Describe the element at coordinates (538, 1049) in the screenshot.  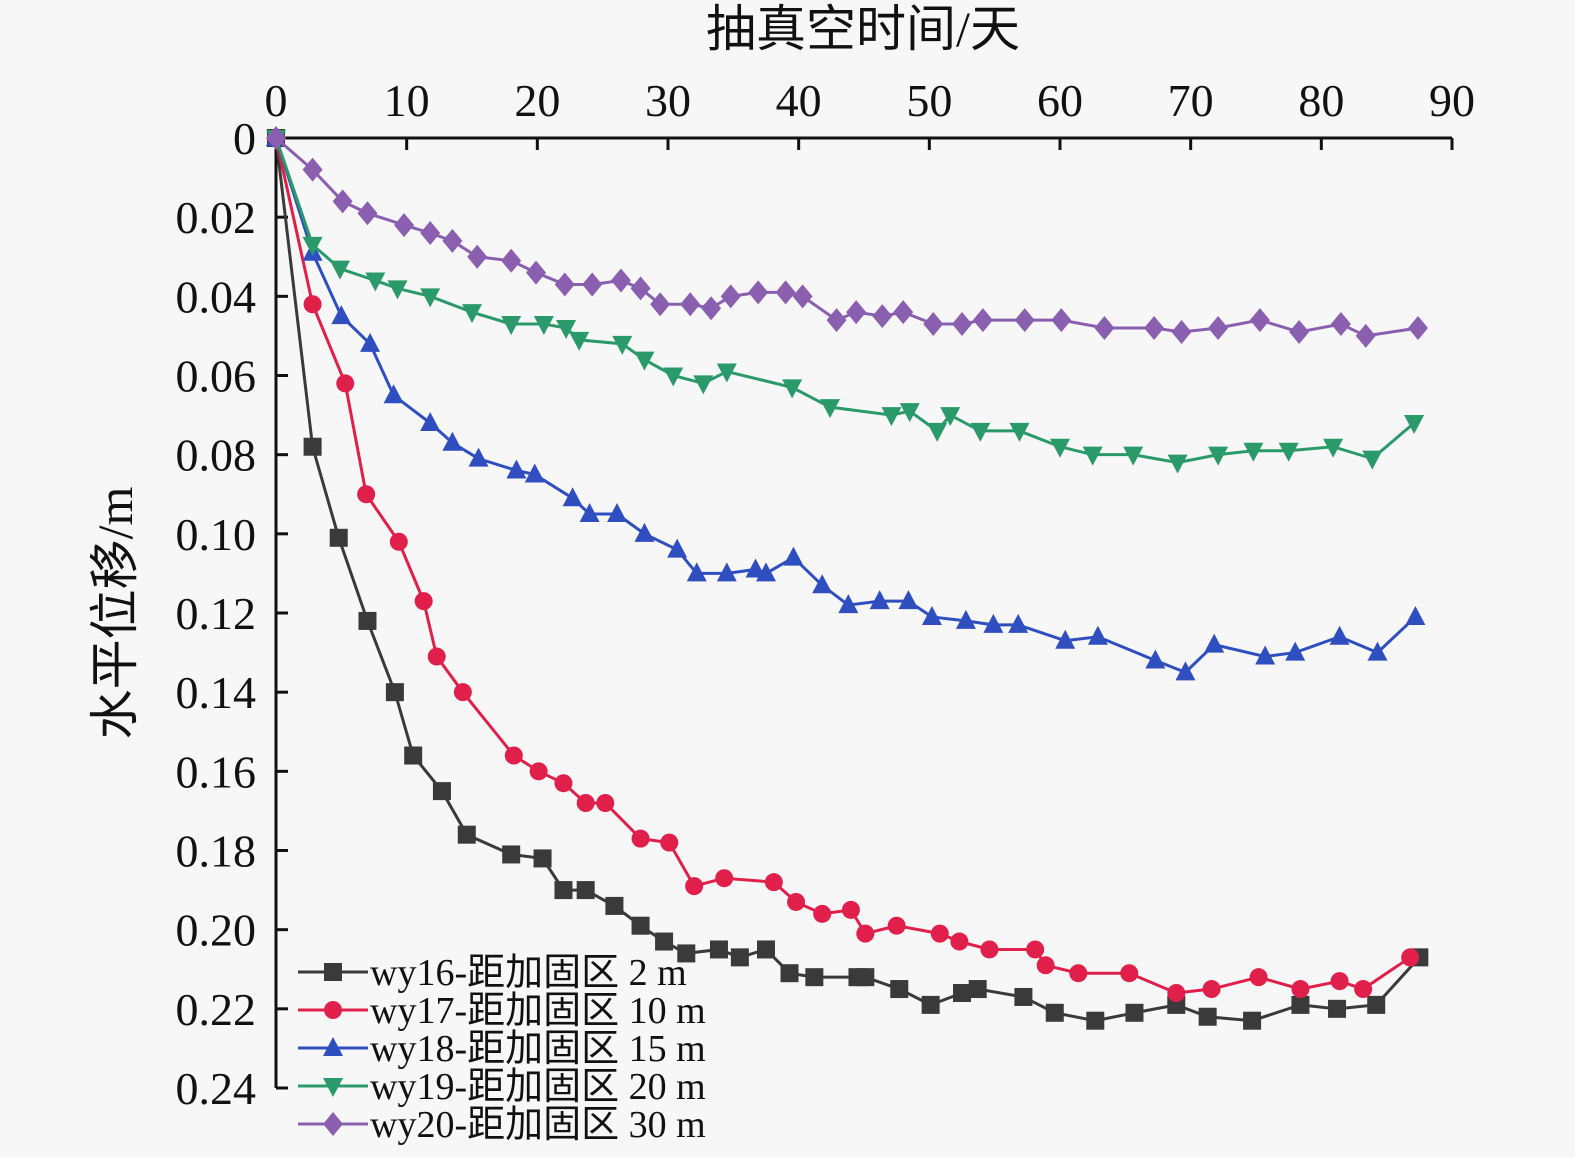
I see `legend-label: wy18-距加固区 15 m` at that location.